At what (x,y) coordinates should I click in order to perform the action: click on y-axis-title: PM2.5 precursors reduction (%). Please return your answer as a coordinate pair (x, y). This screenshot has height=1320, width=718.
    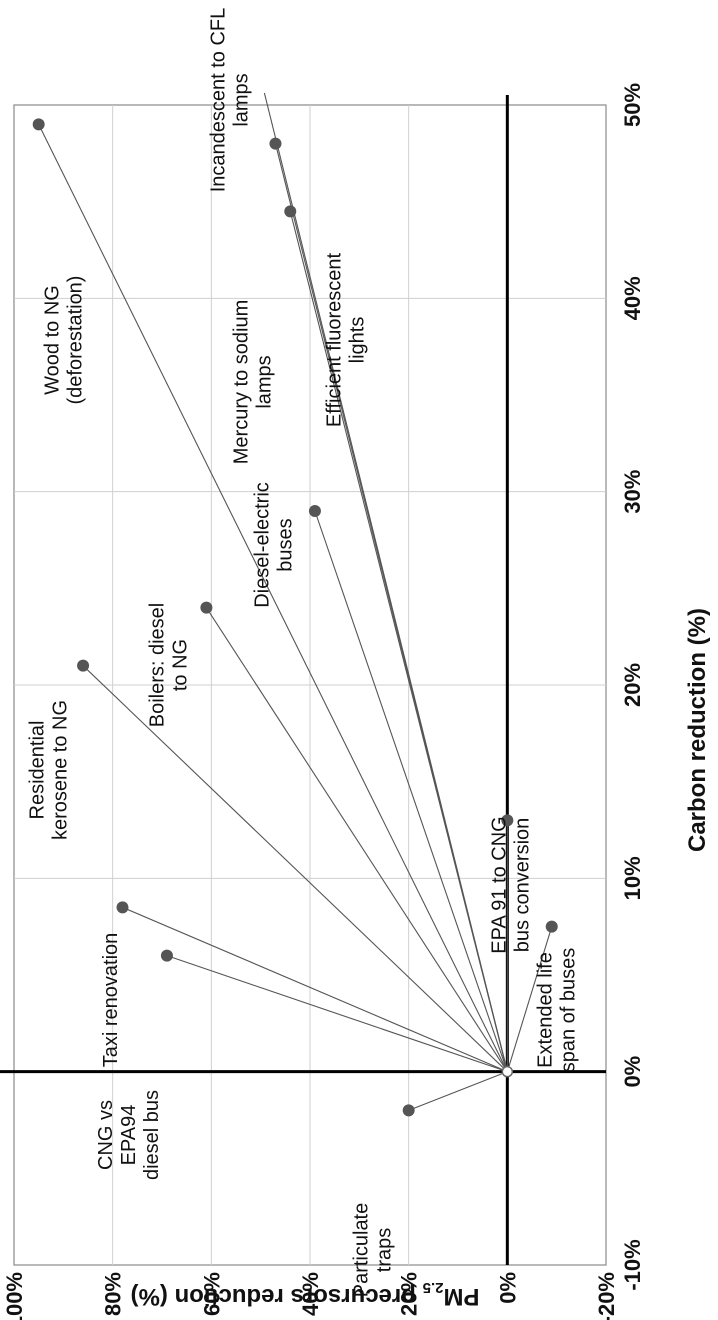
    Looking at the image, I should click on (305, 1294).